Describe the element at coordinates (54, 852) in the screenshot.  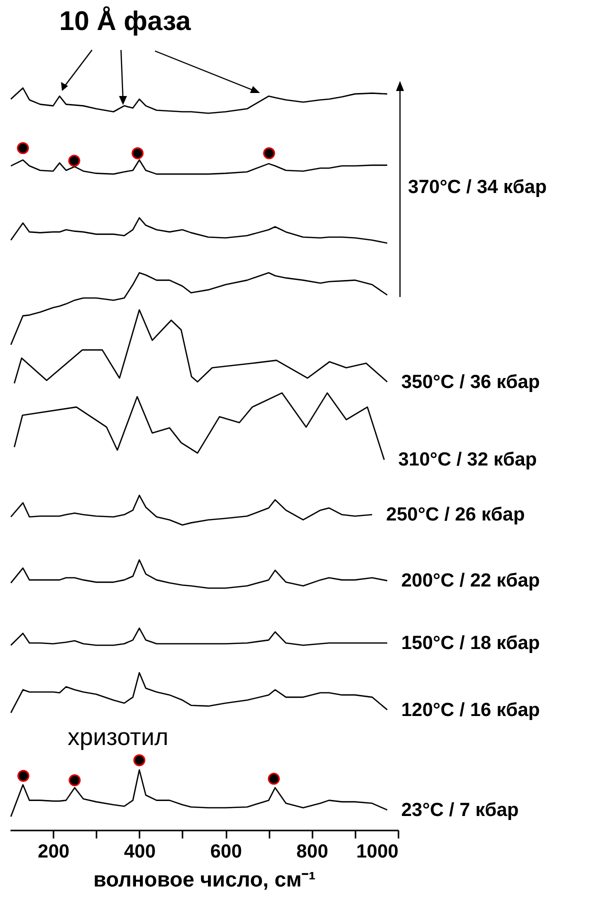
I see `x-tick-label: 200` at that location.